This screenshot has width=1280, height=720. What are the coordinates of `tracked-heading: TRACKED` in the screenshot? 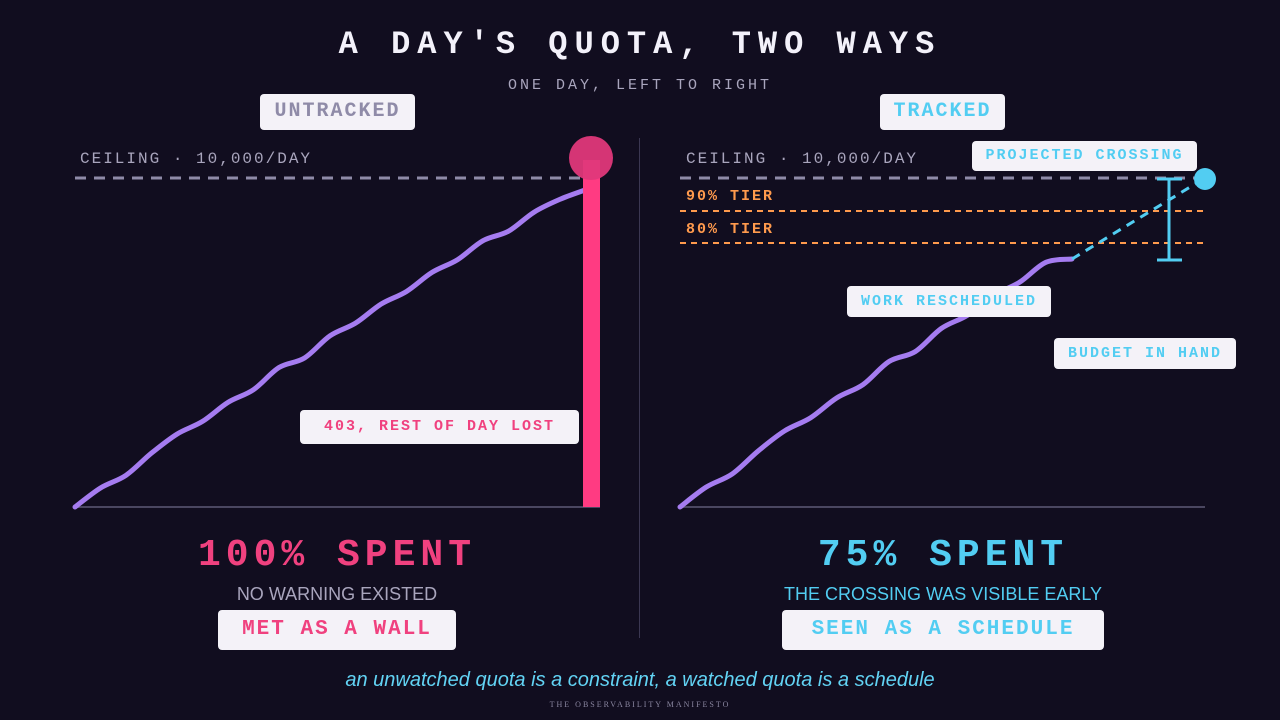 It's located at (942, 112).